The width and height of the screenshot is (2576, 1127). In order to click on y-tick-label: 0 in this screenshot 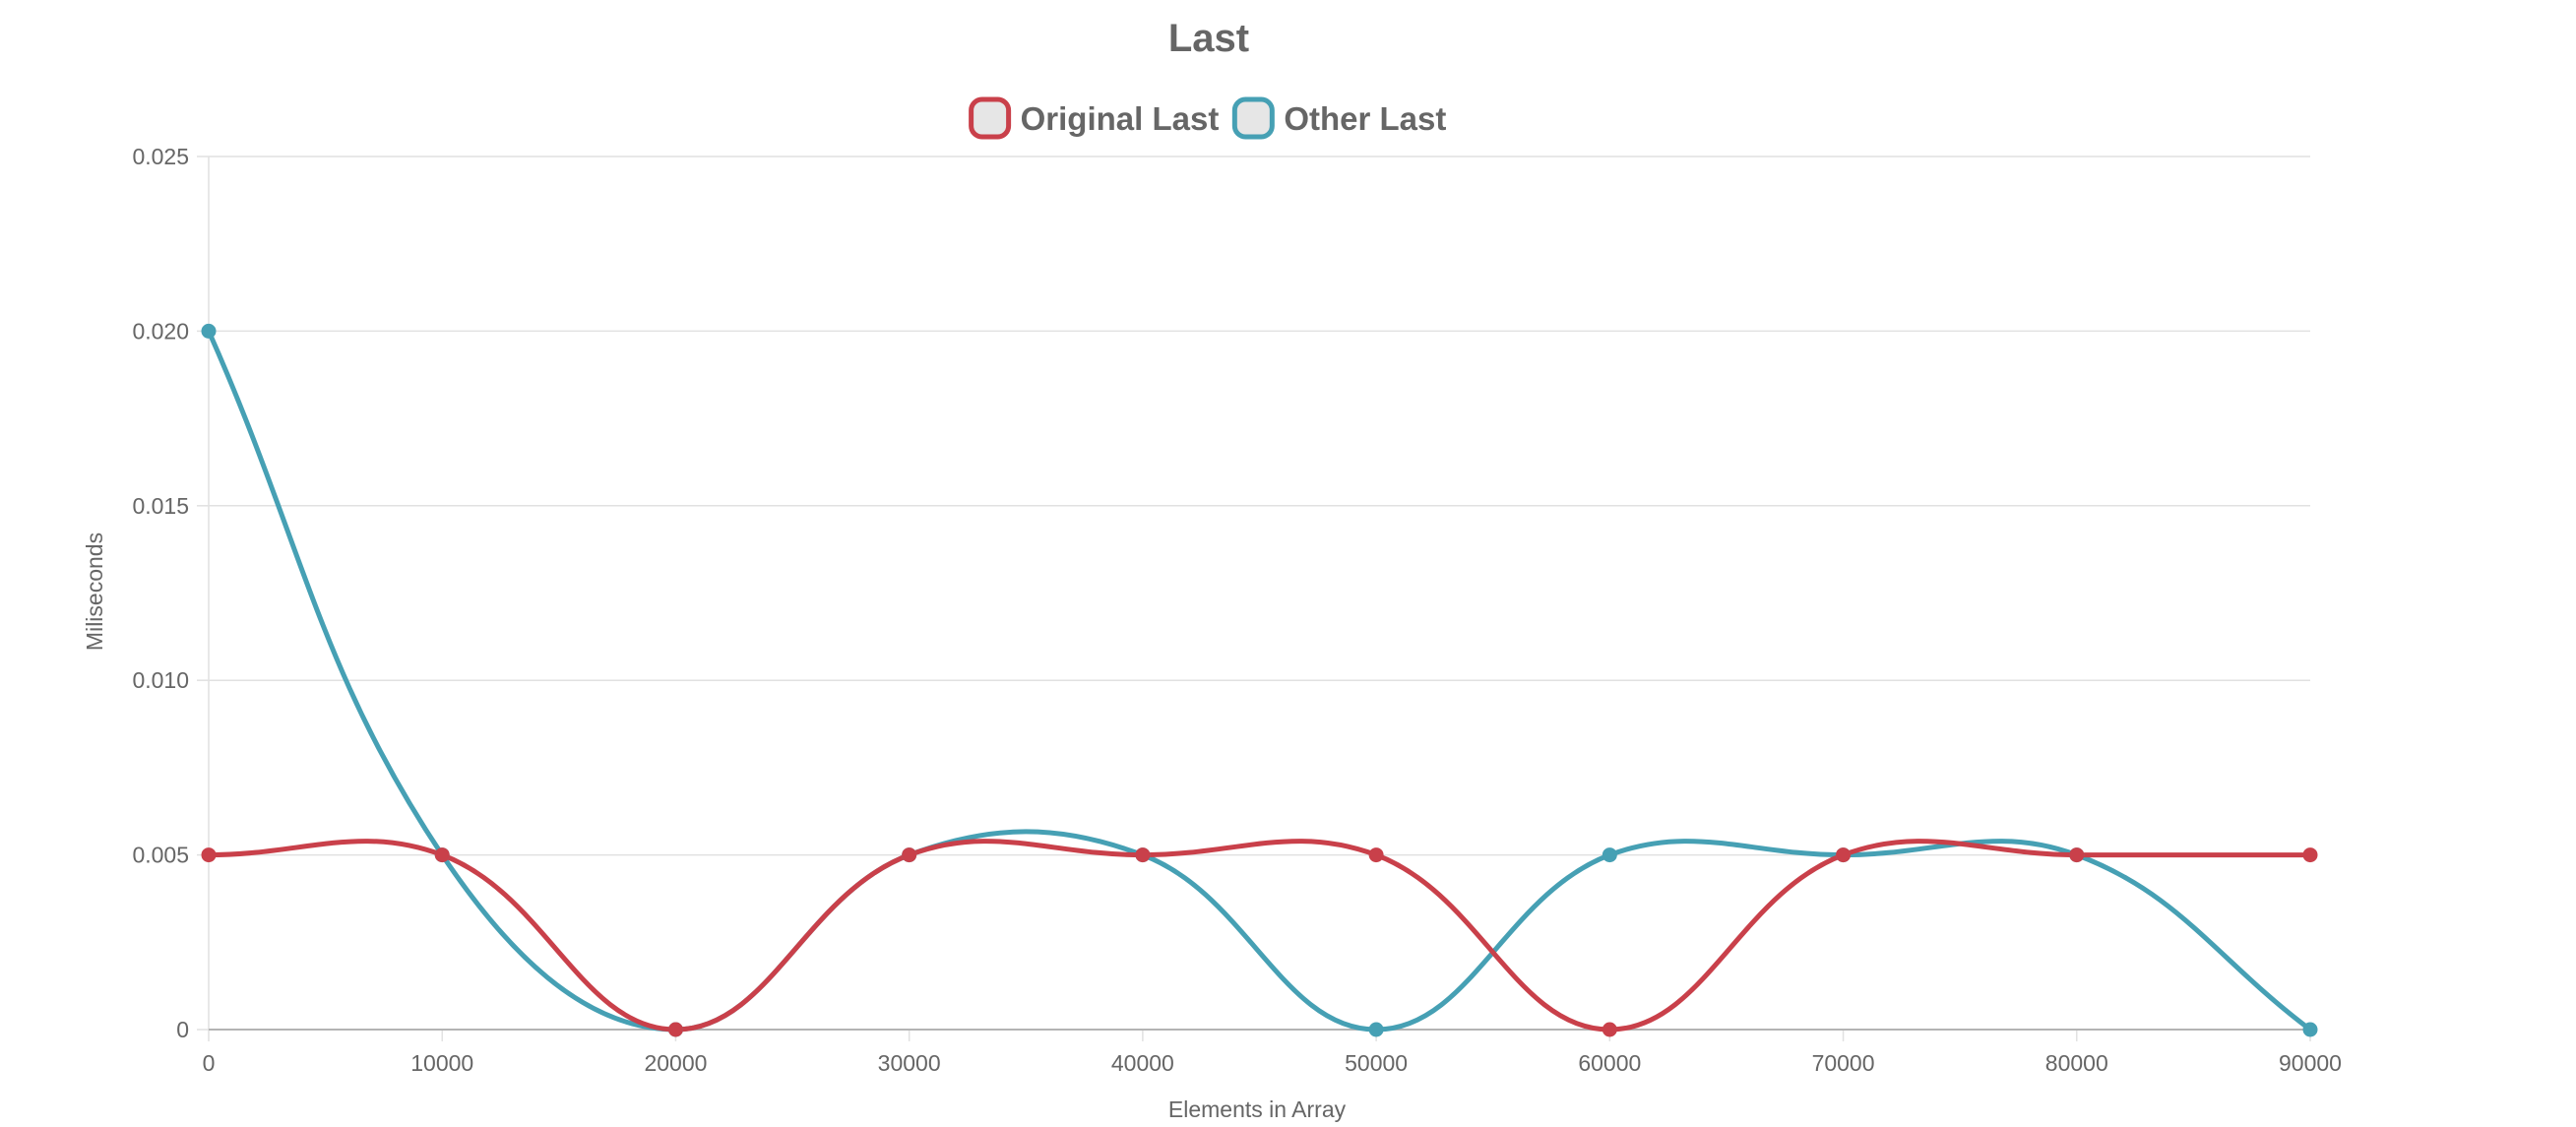, I will do `click(182, 1029)`.